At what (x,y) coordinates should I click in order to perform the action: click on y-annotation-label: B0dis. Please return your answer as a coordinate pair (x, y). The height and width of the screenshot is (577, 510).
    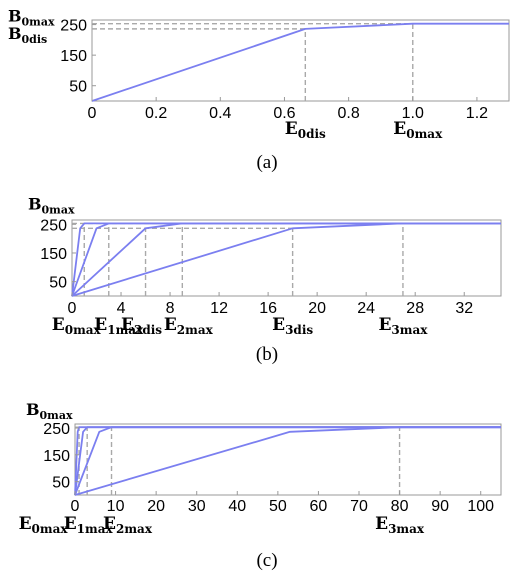
    Looking at the image, I should click on (27, 35).